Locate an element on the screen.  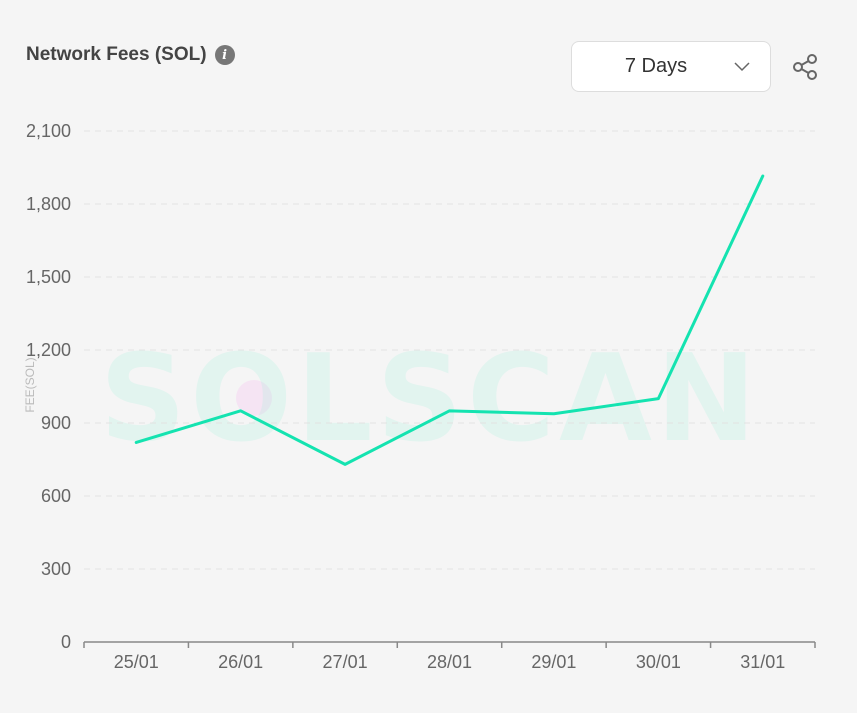
watermark-dot is located at coordinates (254, 398).